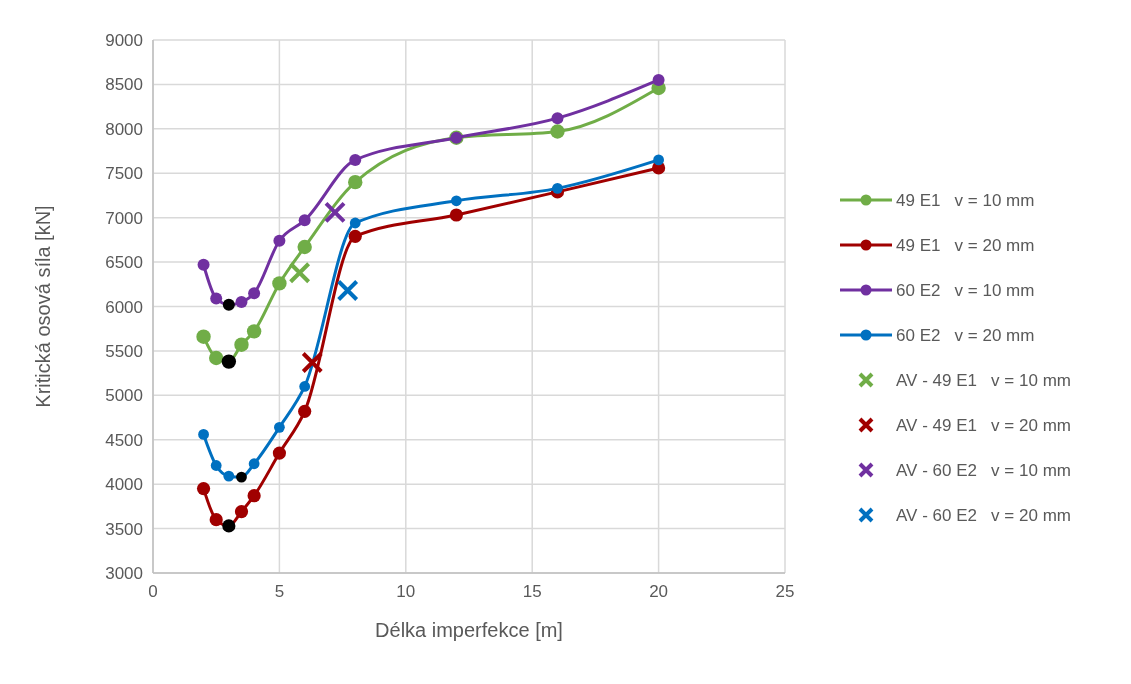 The image size is (1131, 684). Describe the element at coordinates (124, 351) in the screenshot. I see `y-tick-label: 5500` at that location.